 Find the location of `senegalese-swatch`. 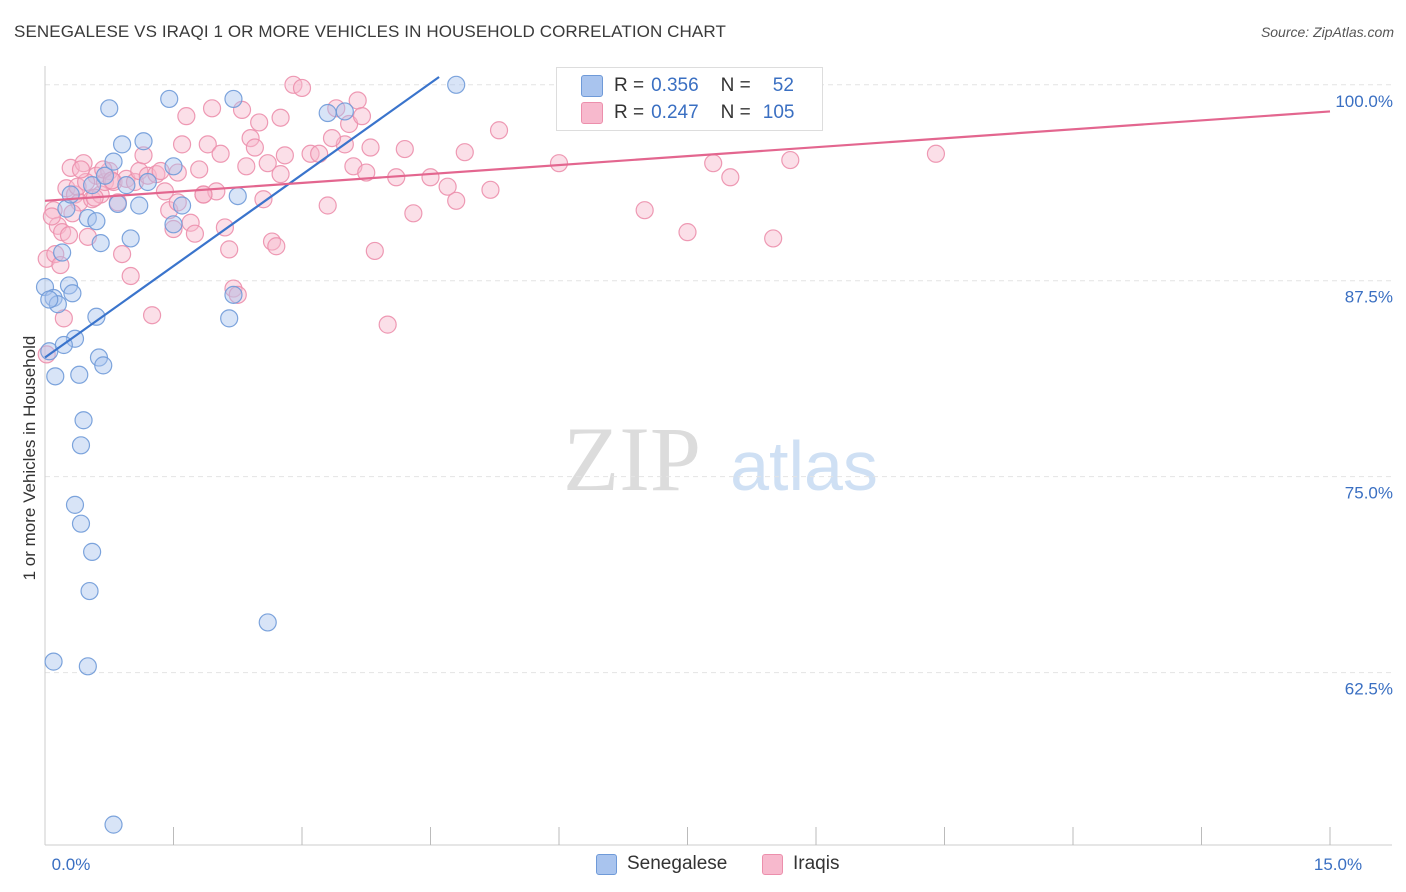

senegalese-swatch is located at coordinates (592, 86).